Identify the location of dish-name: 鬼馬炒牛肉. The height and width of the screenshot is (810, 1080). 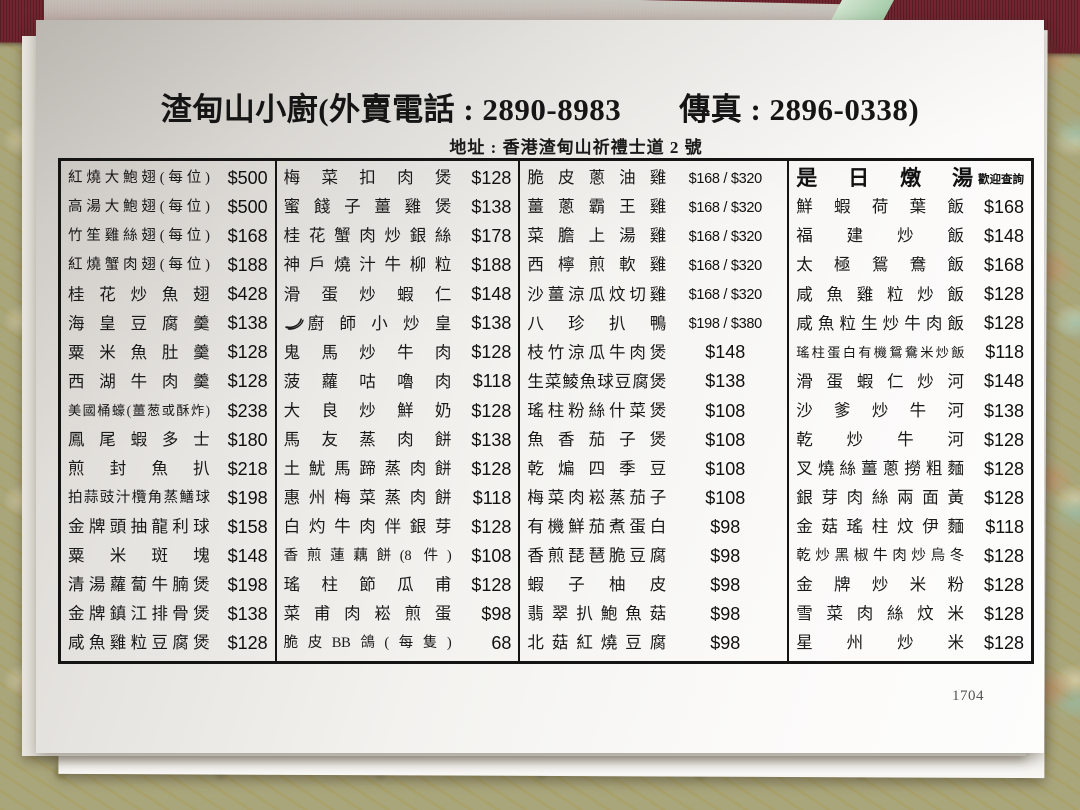
(367, 352).